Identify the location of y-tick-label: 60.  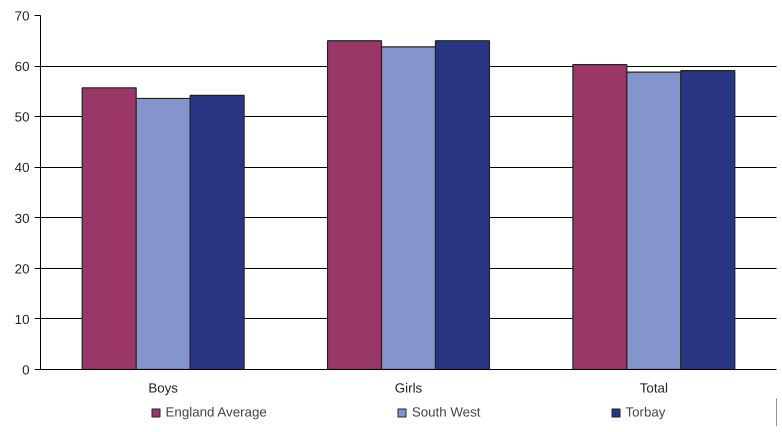
(22, 66).